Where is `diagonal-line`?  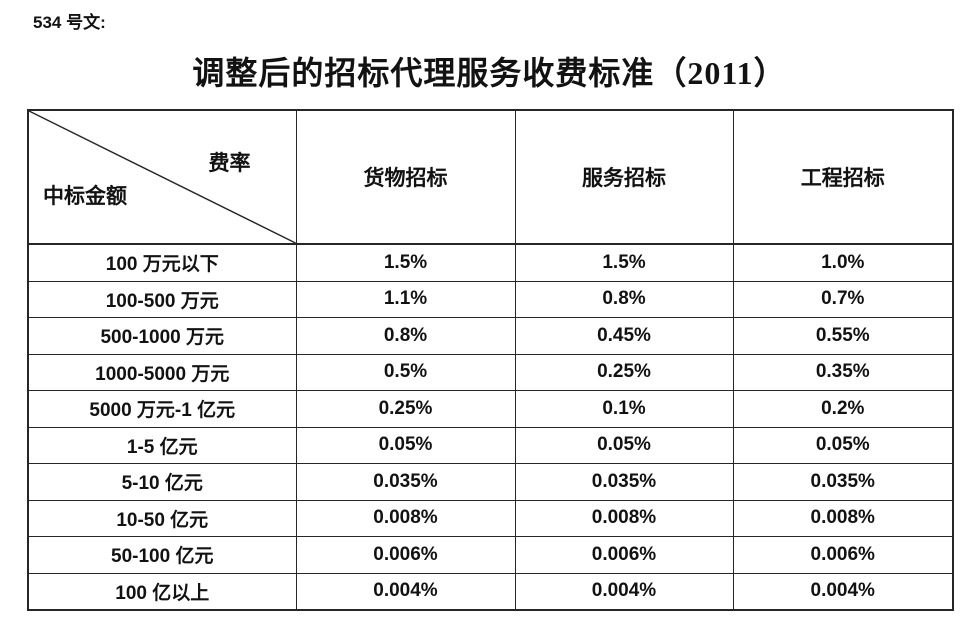 diagonal-line is located at coordinates (162, 177).